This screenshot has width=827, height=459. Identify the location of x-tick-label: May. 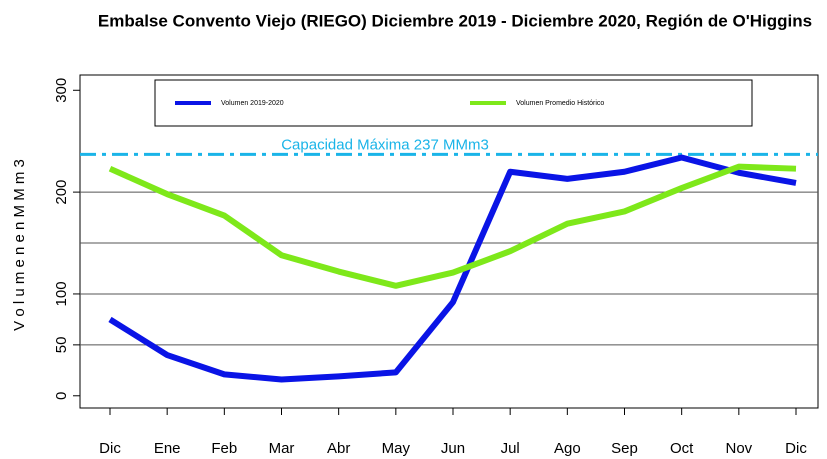
(396, 448).